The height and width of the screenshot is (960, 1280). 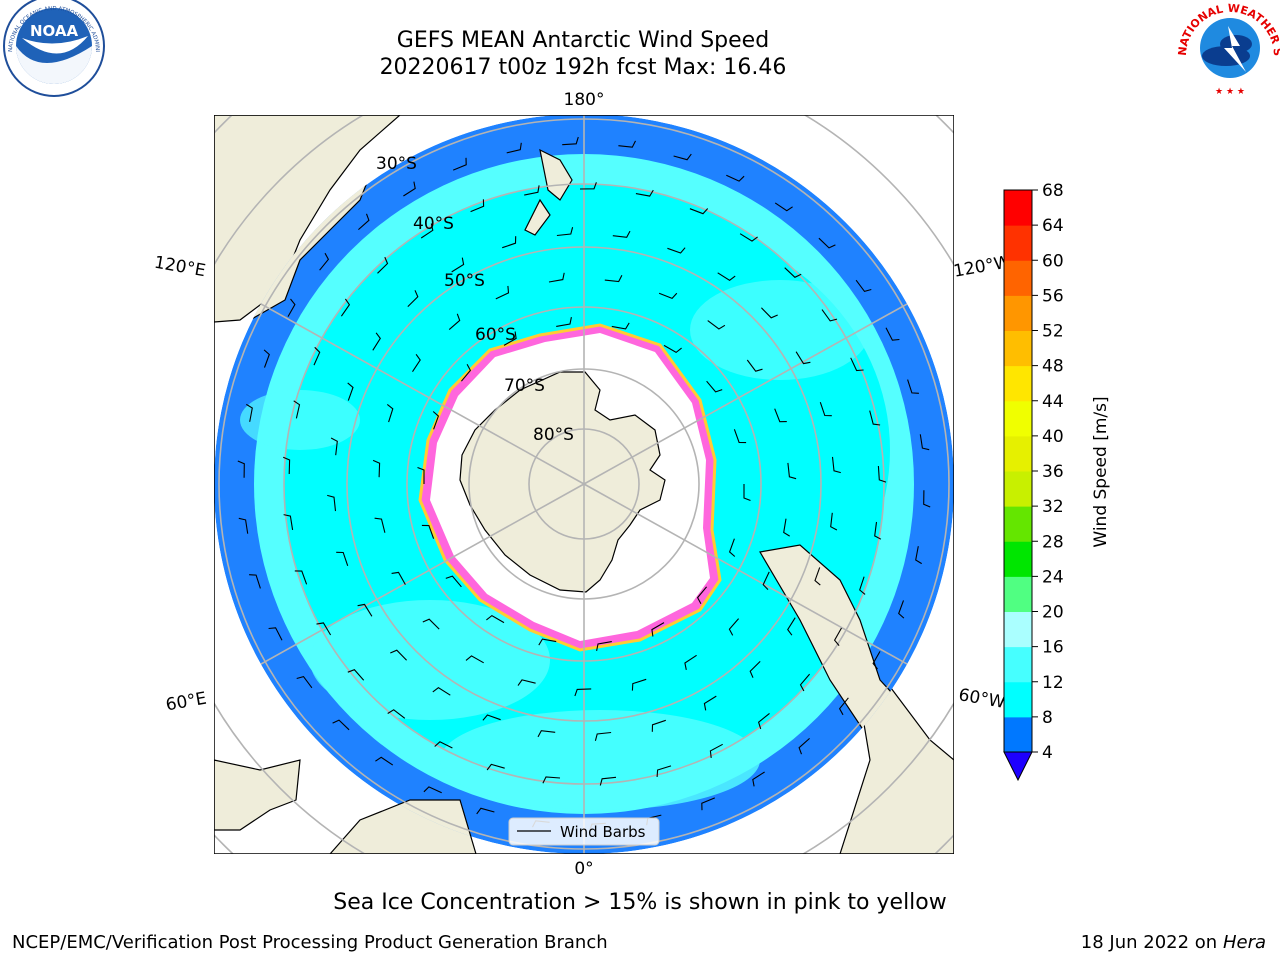 I want to click on footer-host: Hera, so click(x=1244, y=942).